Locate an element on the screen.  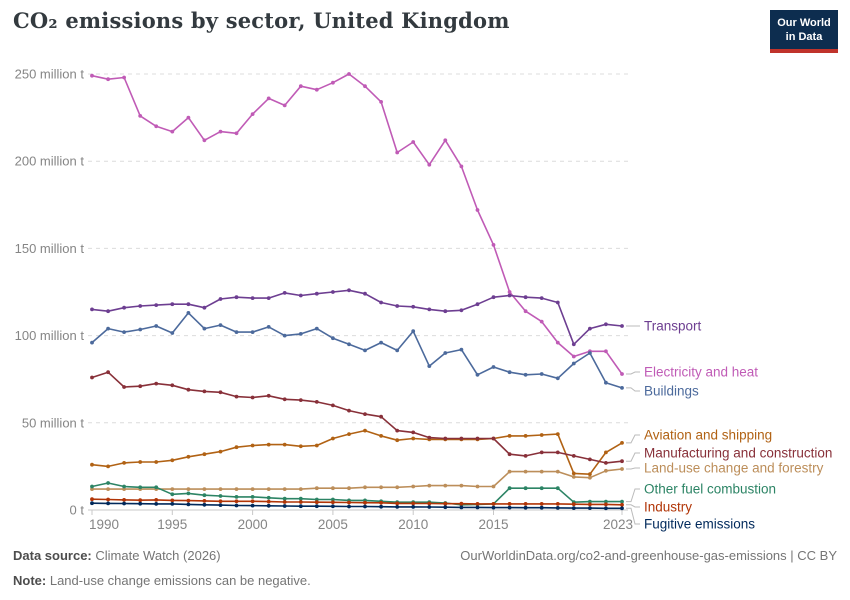
series-point-land-use-change-and-forestry-2023 is located at coordinates (622, 469).